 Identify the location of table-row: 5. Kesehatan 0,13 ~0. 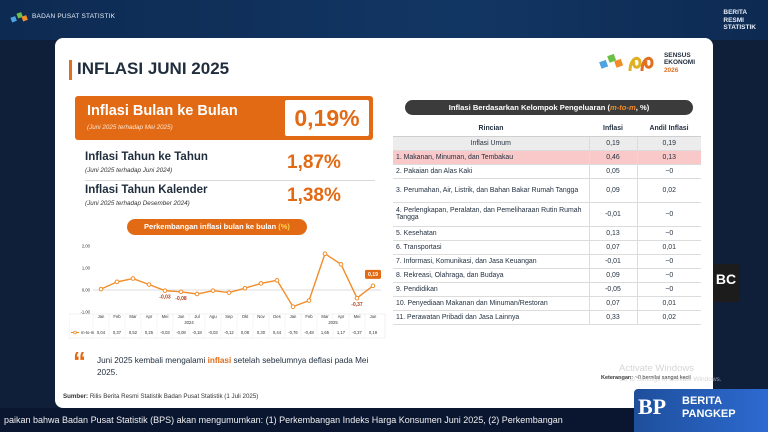
(547, 233).